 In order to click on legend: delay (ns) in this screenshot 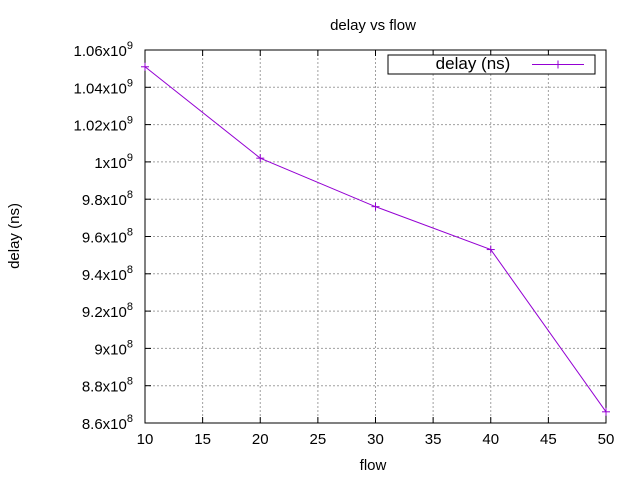, I will do `click(491, 64)`.